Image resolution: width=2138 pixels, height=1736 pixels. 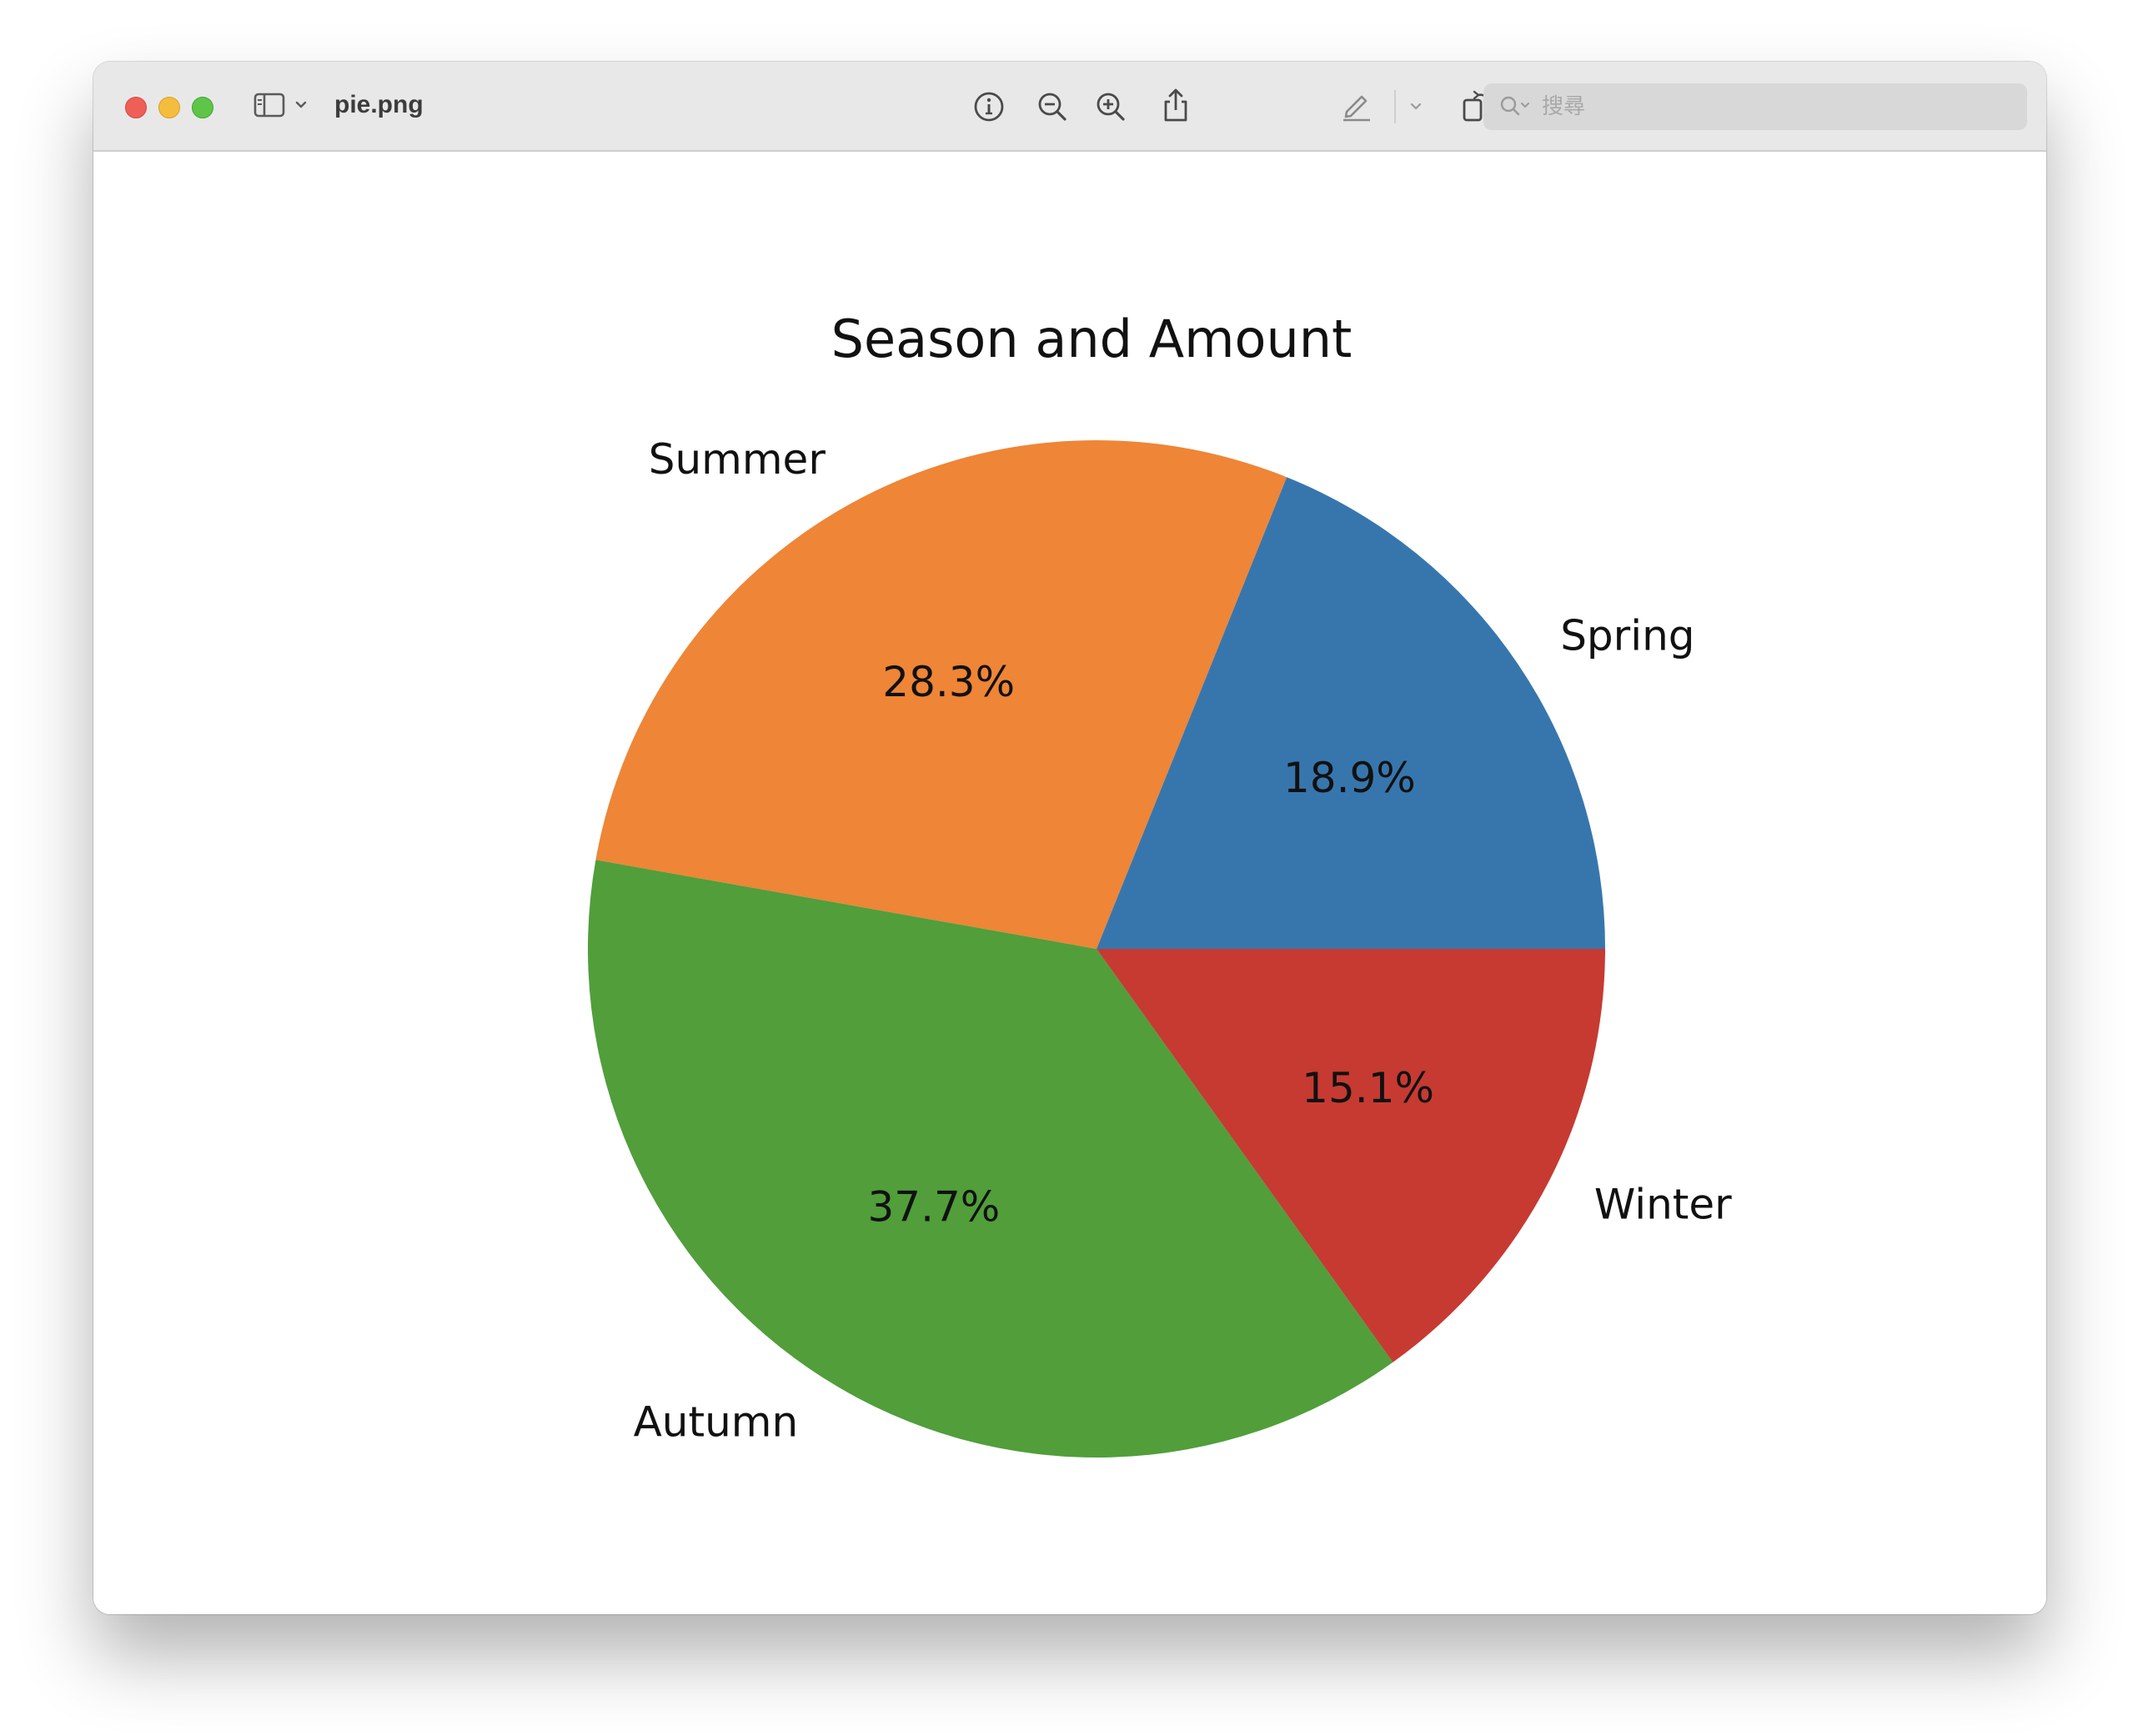 I want to click on zoom-in-button, so click(x=1110, y=107).